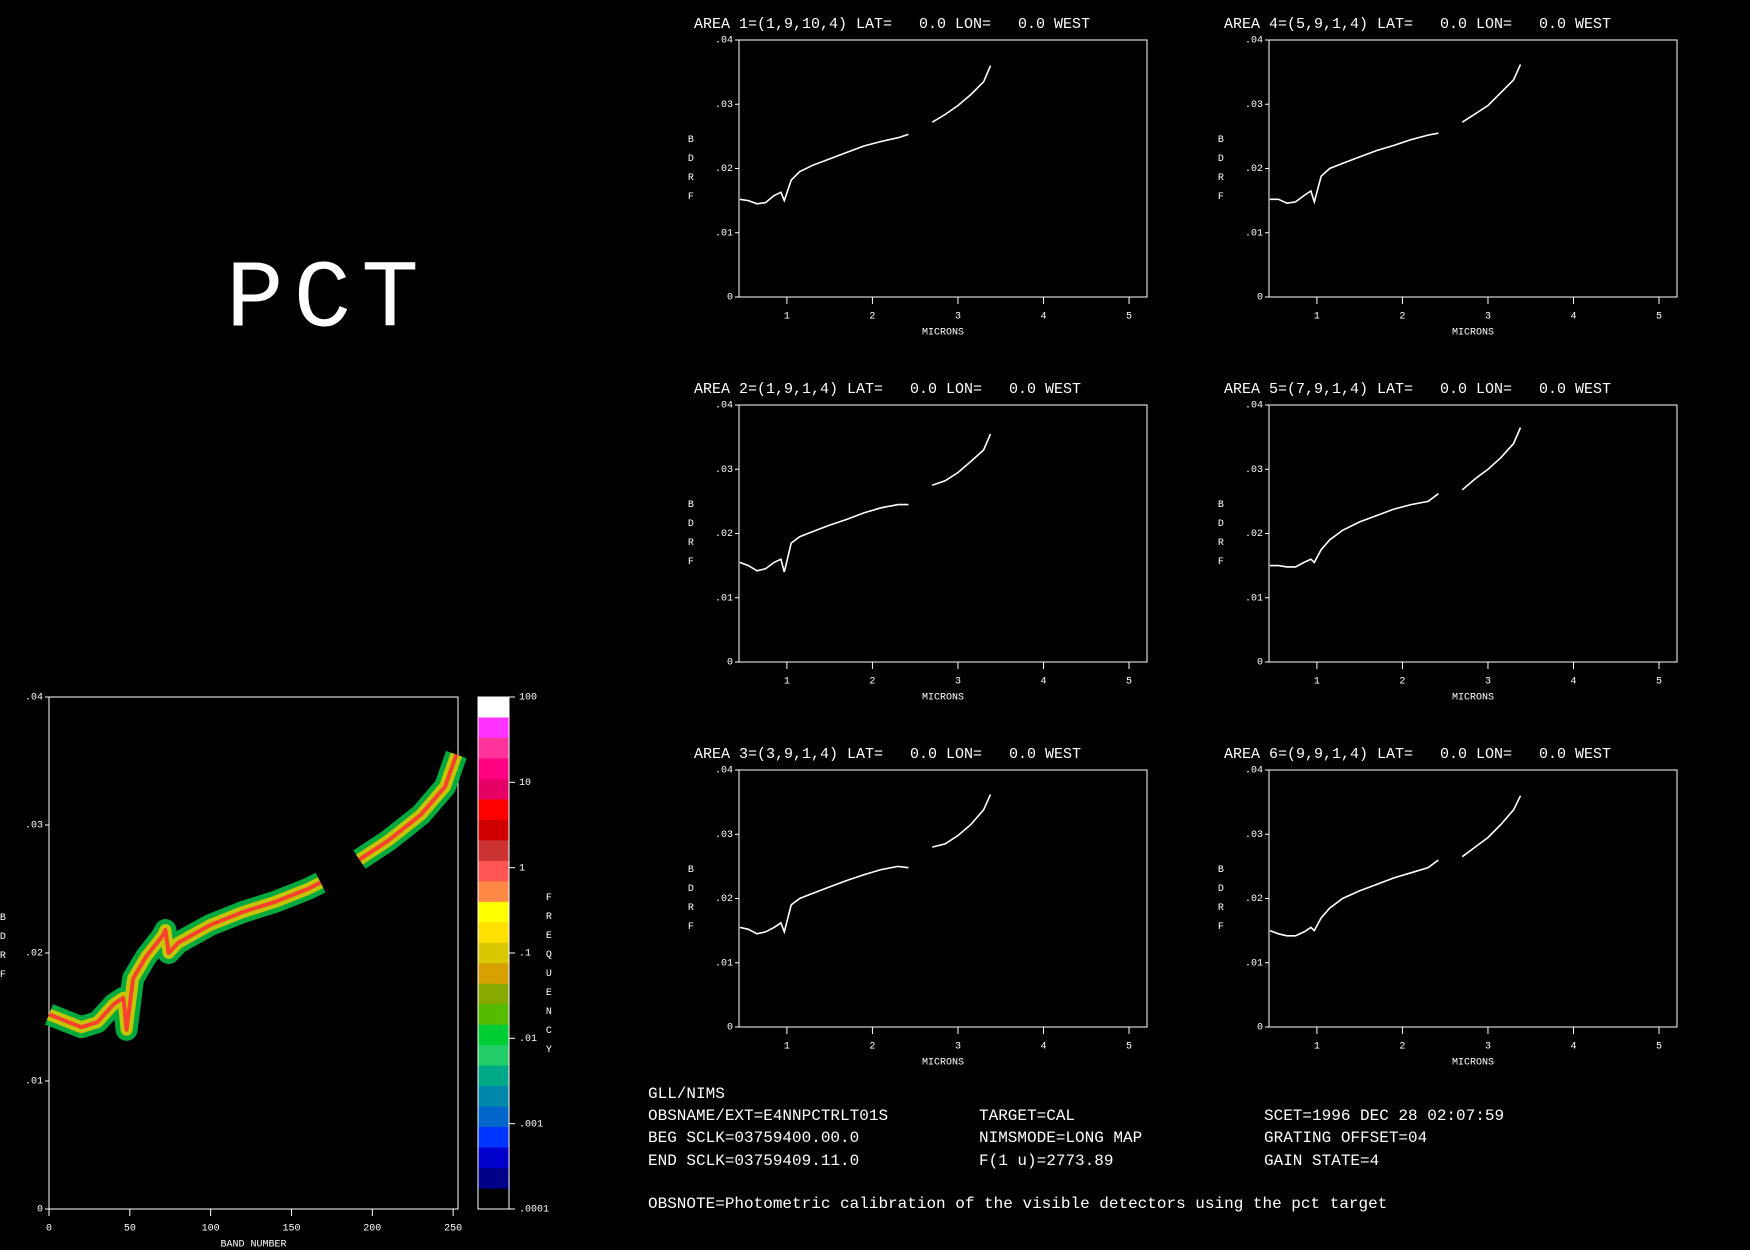 The width and height of the screenshot is (1750, 1250). I want to click on chart-title: AREA 1=(1,9,10,4) LAT= 0.0 LON= 0.0 WEST, so click(892, 24).